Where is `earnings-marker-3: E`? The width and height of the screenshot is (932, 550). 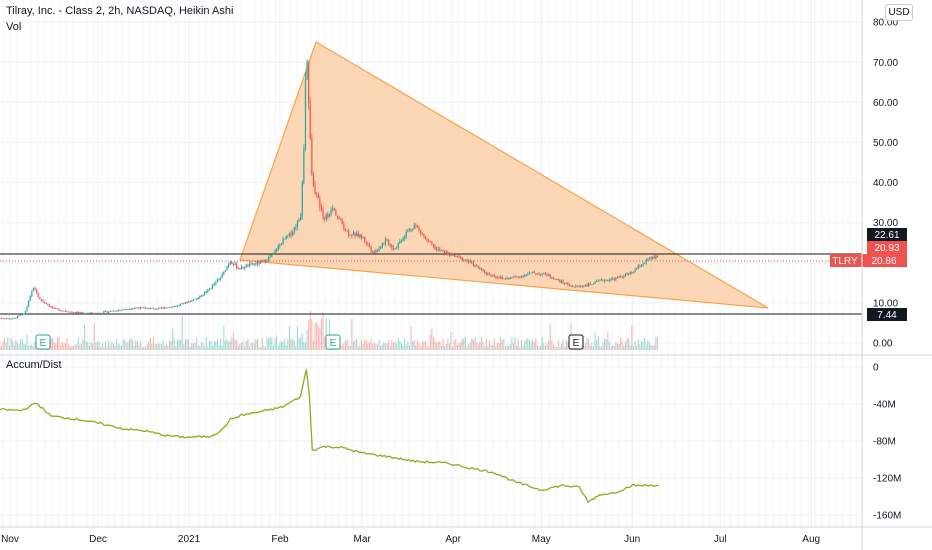
earnings-marker-3: E is located at coordinates (576, 342).